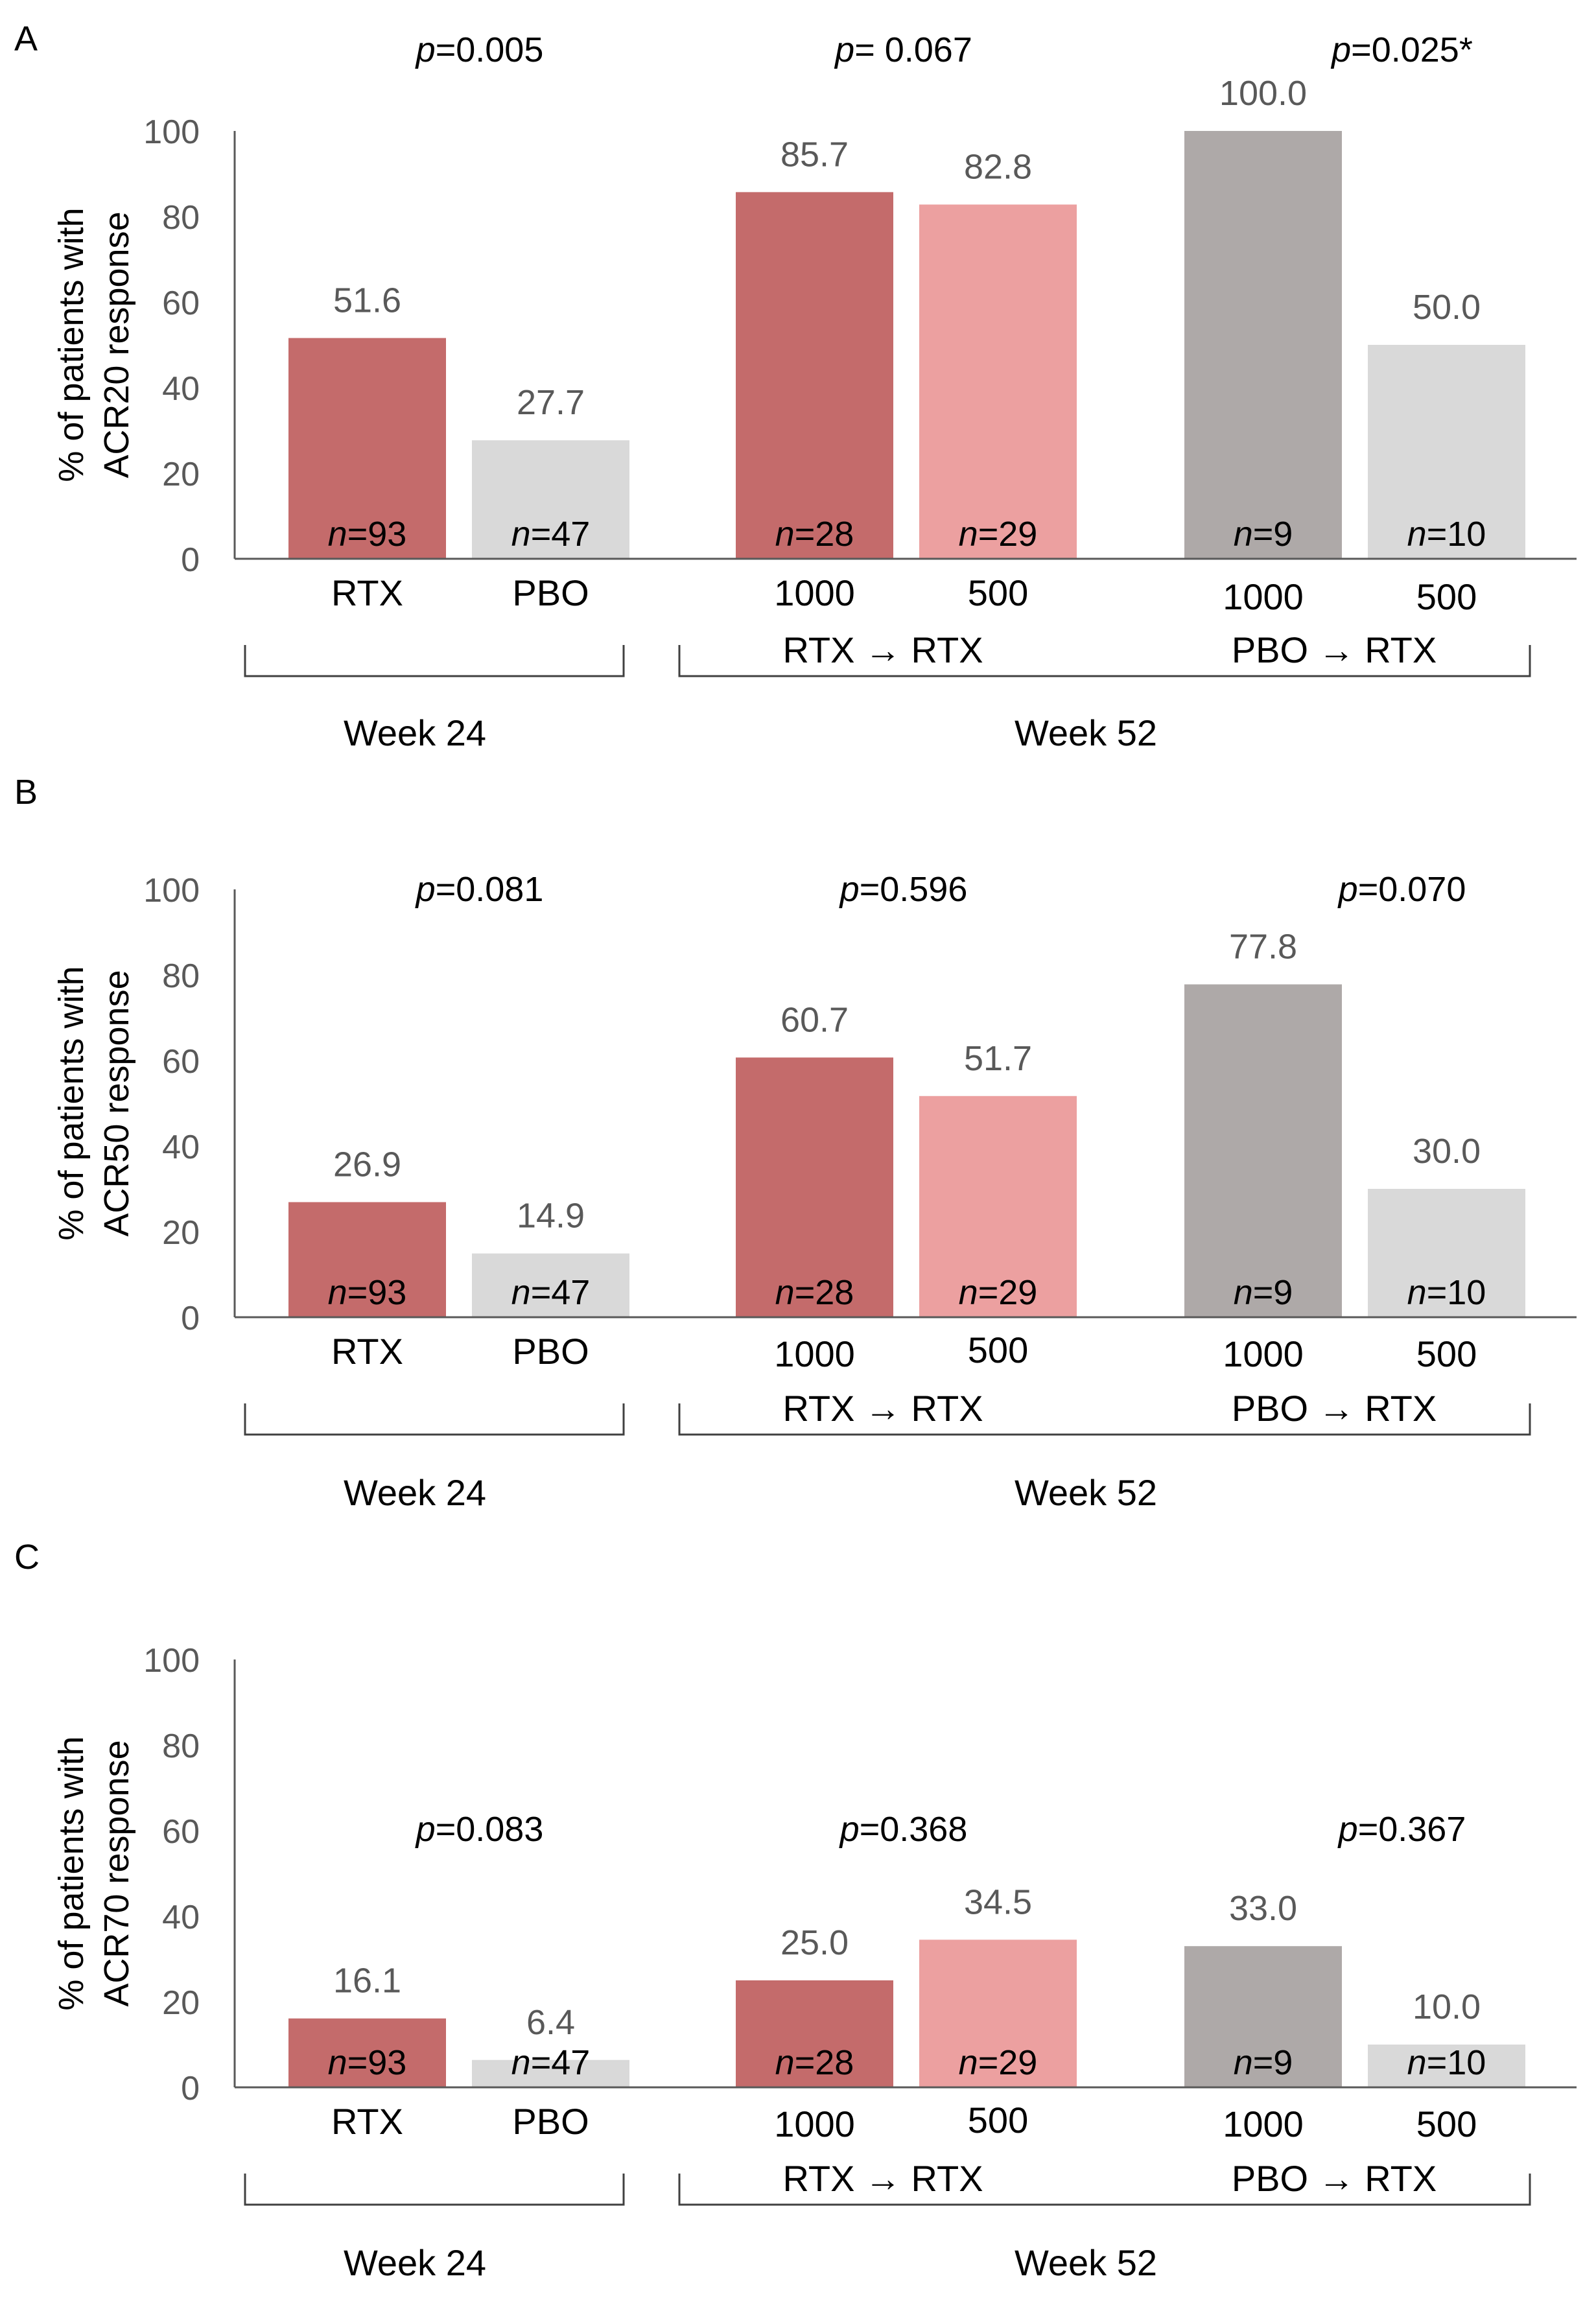 This screenshot has width=1596, height=2298. Describe the element at coordinates (26, 38) in the screenshot. I see `panel-letter: A` at that location.